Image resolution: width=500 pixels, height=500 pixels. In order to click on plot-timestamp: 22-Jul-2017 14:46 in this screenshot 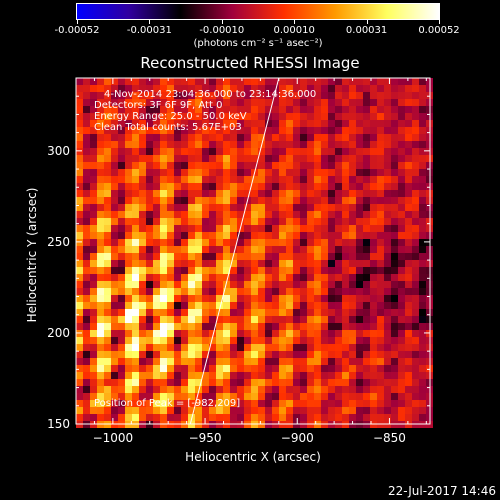, I will do `click(441, 491)`.